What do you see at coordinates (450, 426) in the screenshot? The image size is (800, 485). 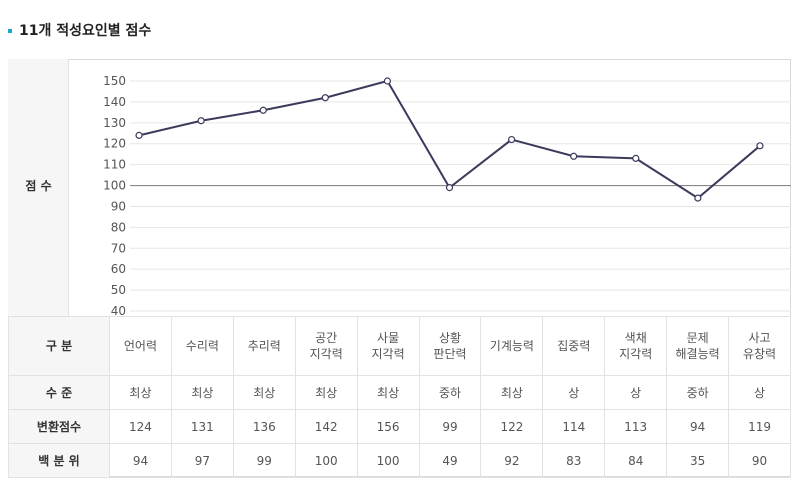 I see `score-cell: 99` at bounding box center [450, 426].